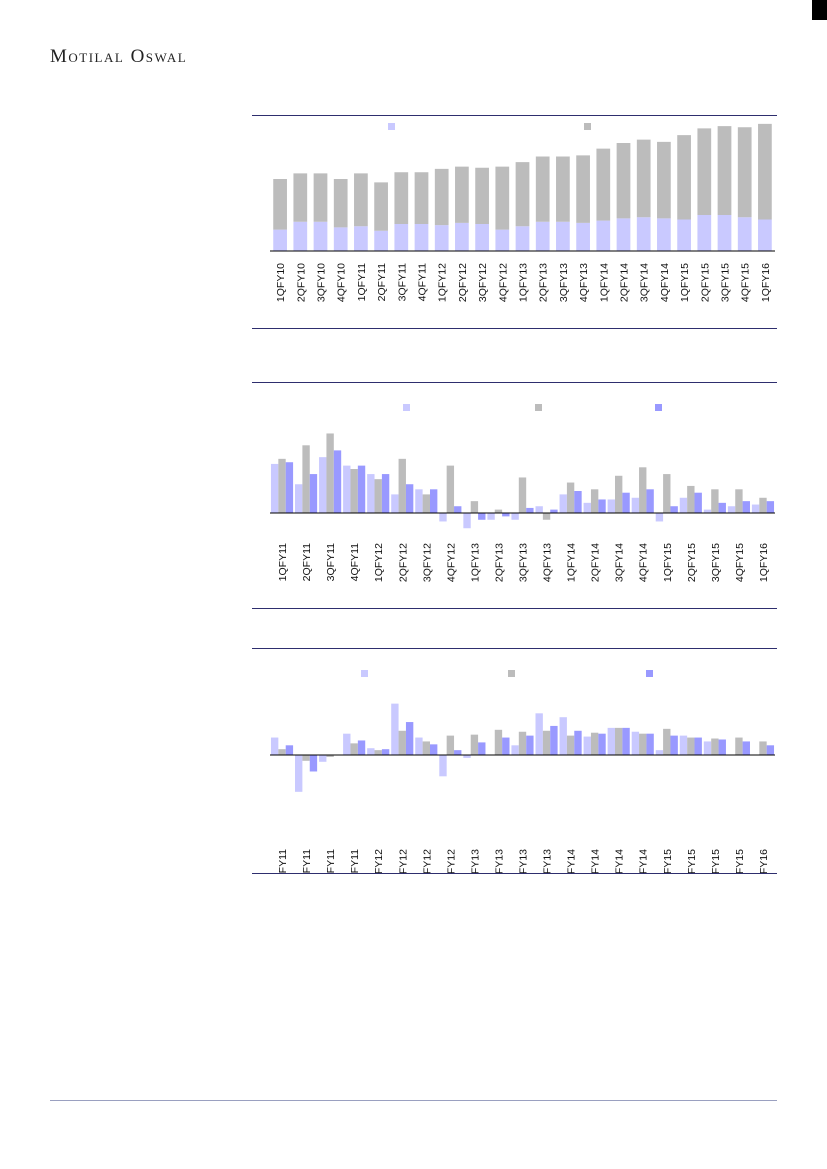 Image resolution: width=827 pixels, height=1169 pixels. I want to click on brand-logo: Motilal Oswal, so click(119, 56).